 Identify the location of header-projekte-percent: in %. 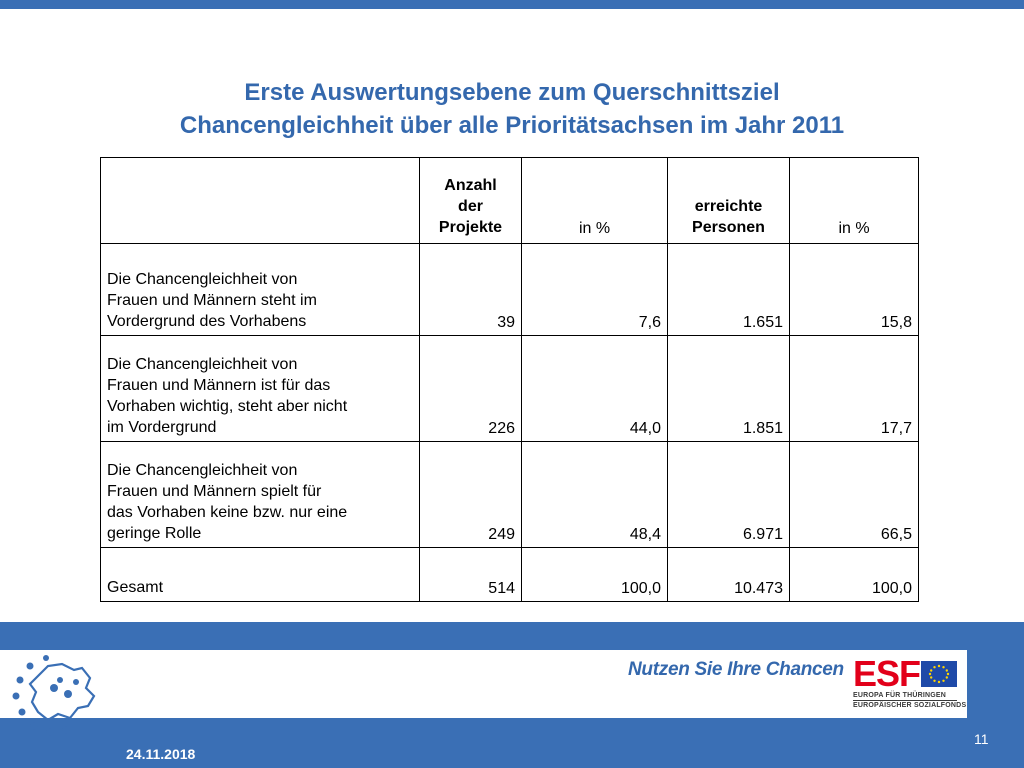
(594, 200).